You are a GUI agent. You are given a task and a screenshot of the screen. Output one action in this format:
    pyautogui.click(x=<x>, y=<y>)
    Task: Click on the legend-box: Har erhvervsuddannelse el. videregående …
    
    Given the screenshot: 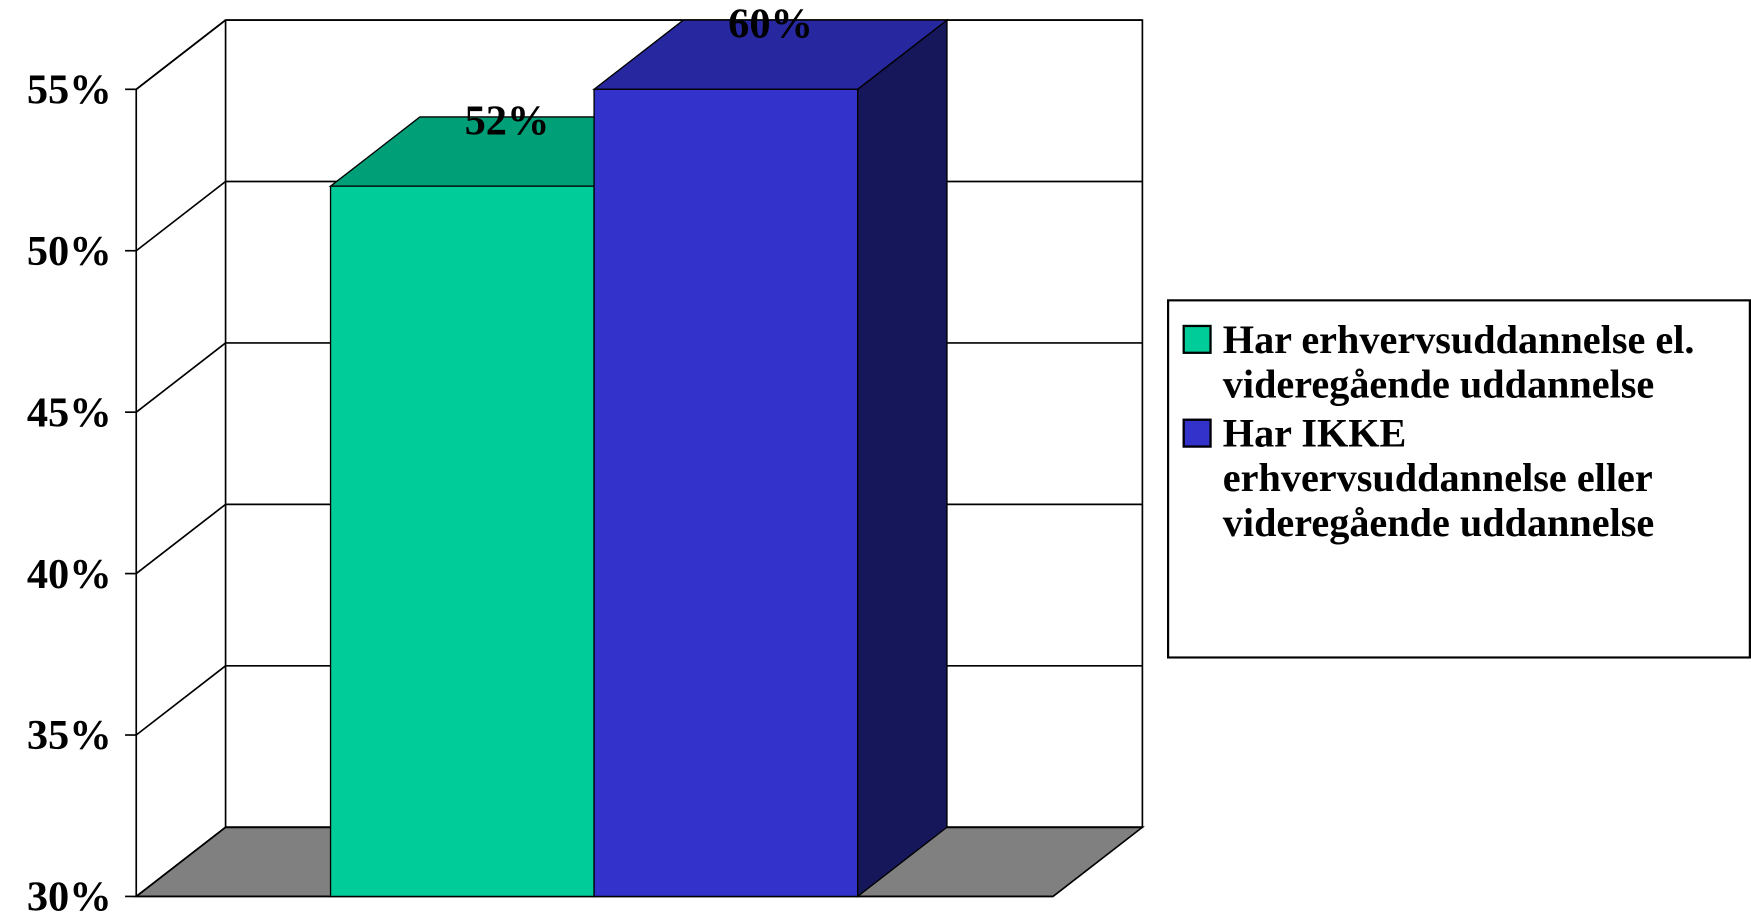 What is the action you would take?
    pyautogui.click(x=1458, y=479)
    